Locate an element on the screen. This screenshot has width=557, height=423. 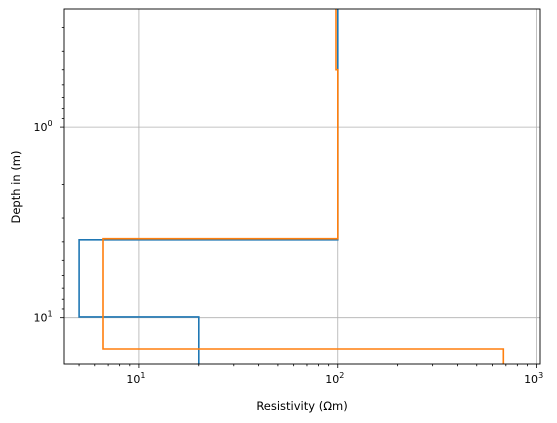
y-major-ticks: 10⁰ 10¹ is located at coordinates (48, 222).